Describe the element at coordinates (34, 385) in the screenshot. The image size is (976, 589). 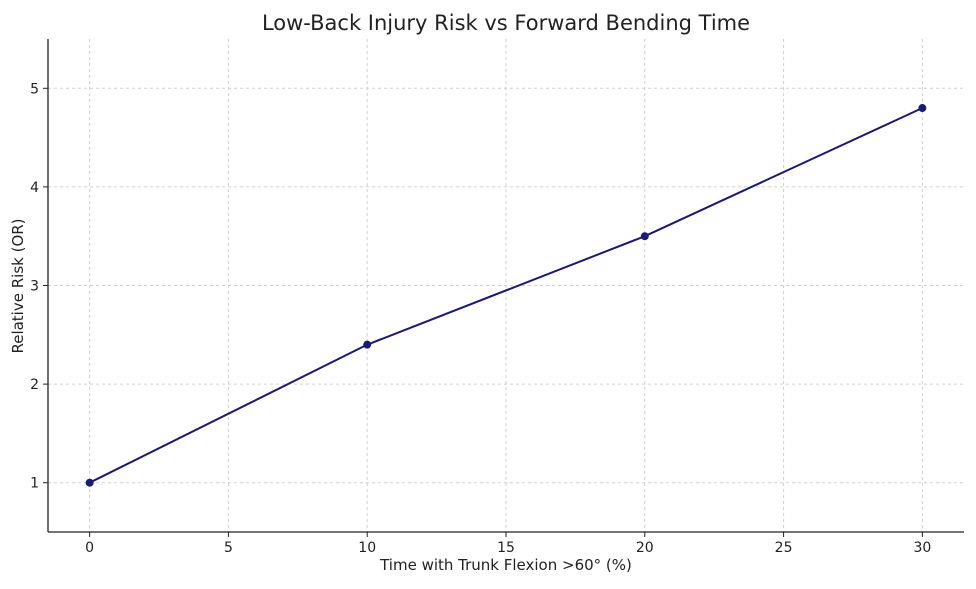
I see `y-tick-label: 2` at that location.